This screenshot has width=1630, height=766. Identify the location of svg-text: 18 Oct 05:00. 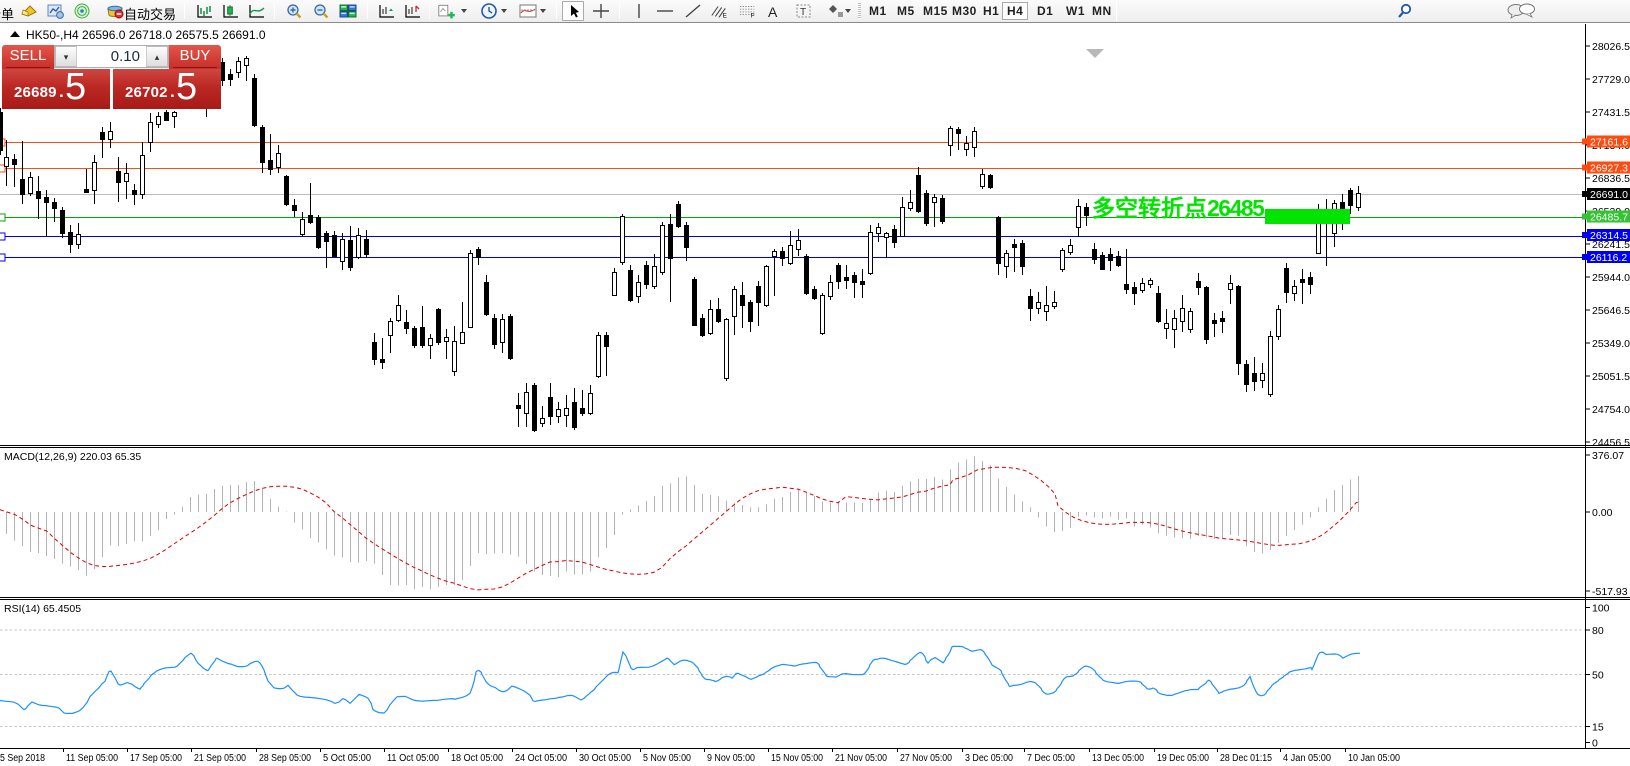
(477, 758).